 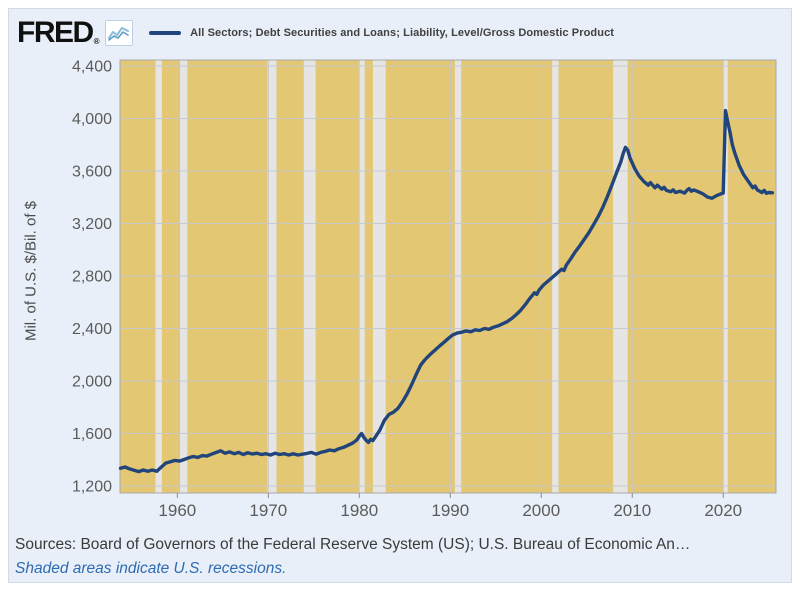 I want to click on y-tick-label: 4,000, so click(x=92, y=119).